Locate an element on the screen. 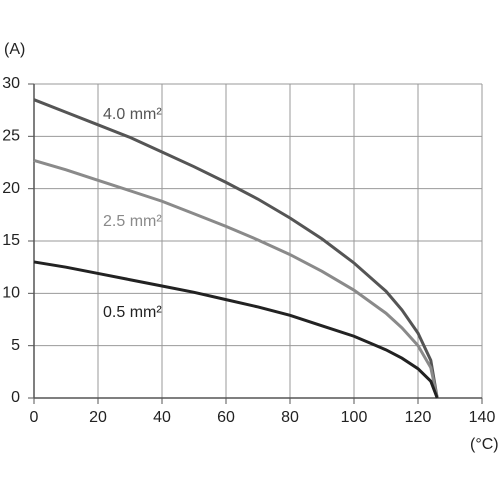  y-tick-label: 30 is located at coordinates (11, 83).